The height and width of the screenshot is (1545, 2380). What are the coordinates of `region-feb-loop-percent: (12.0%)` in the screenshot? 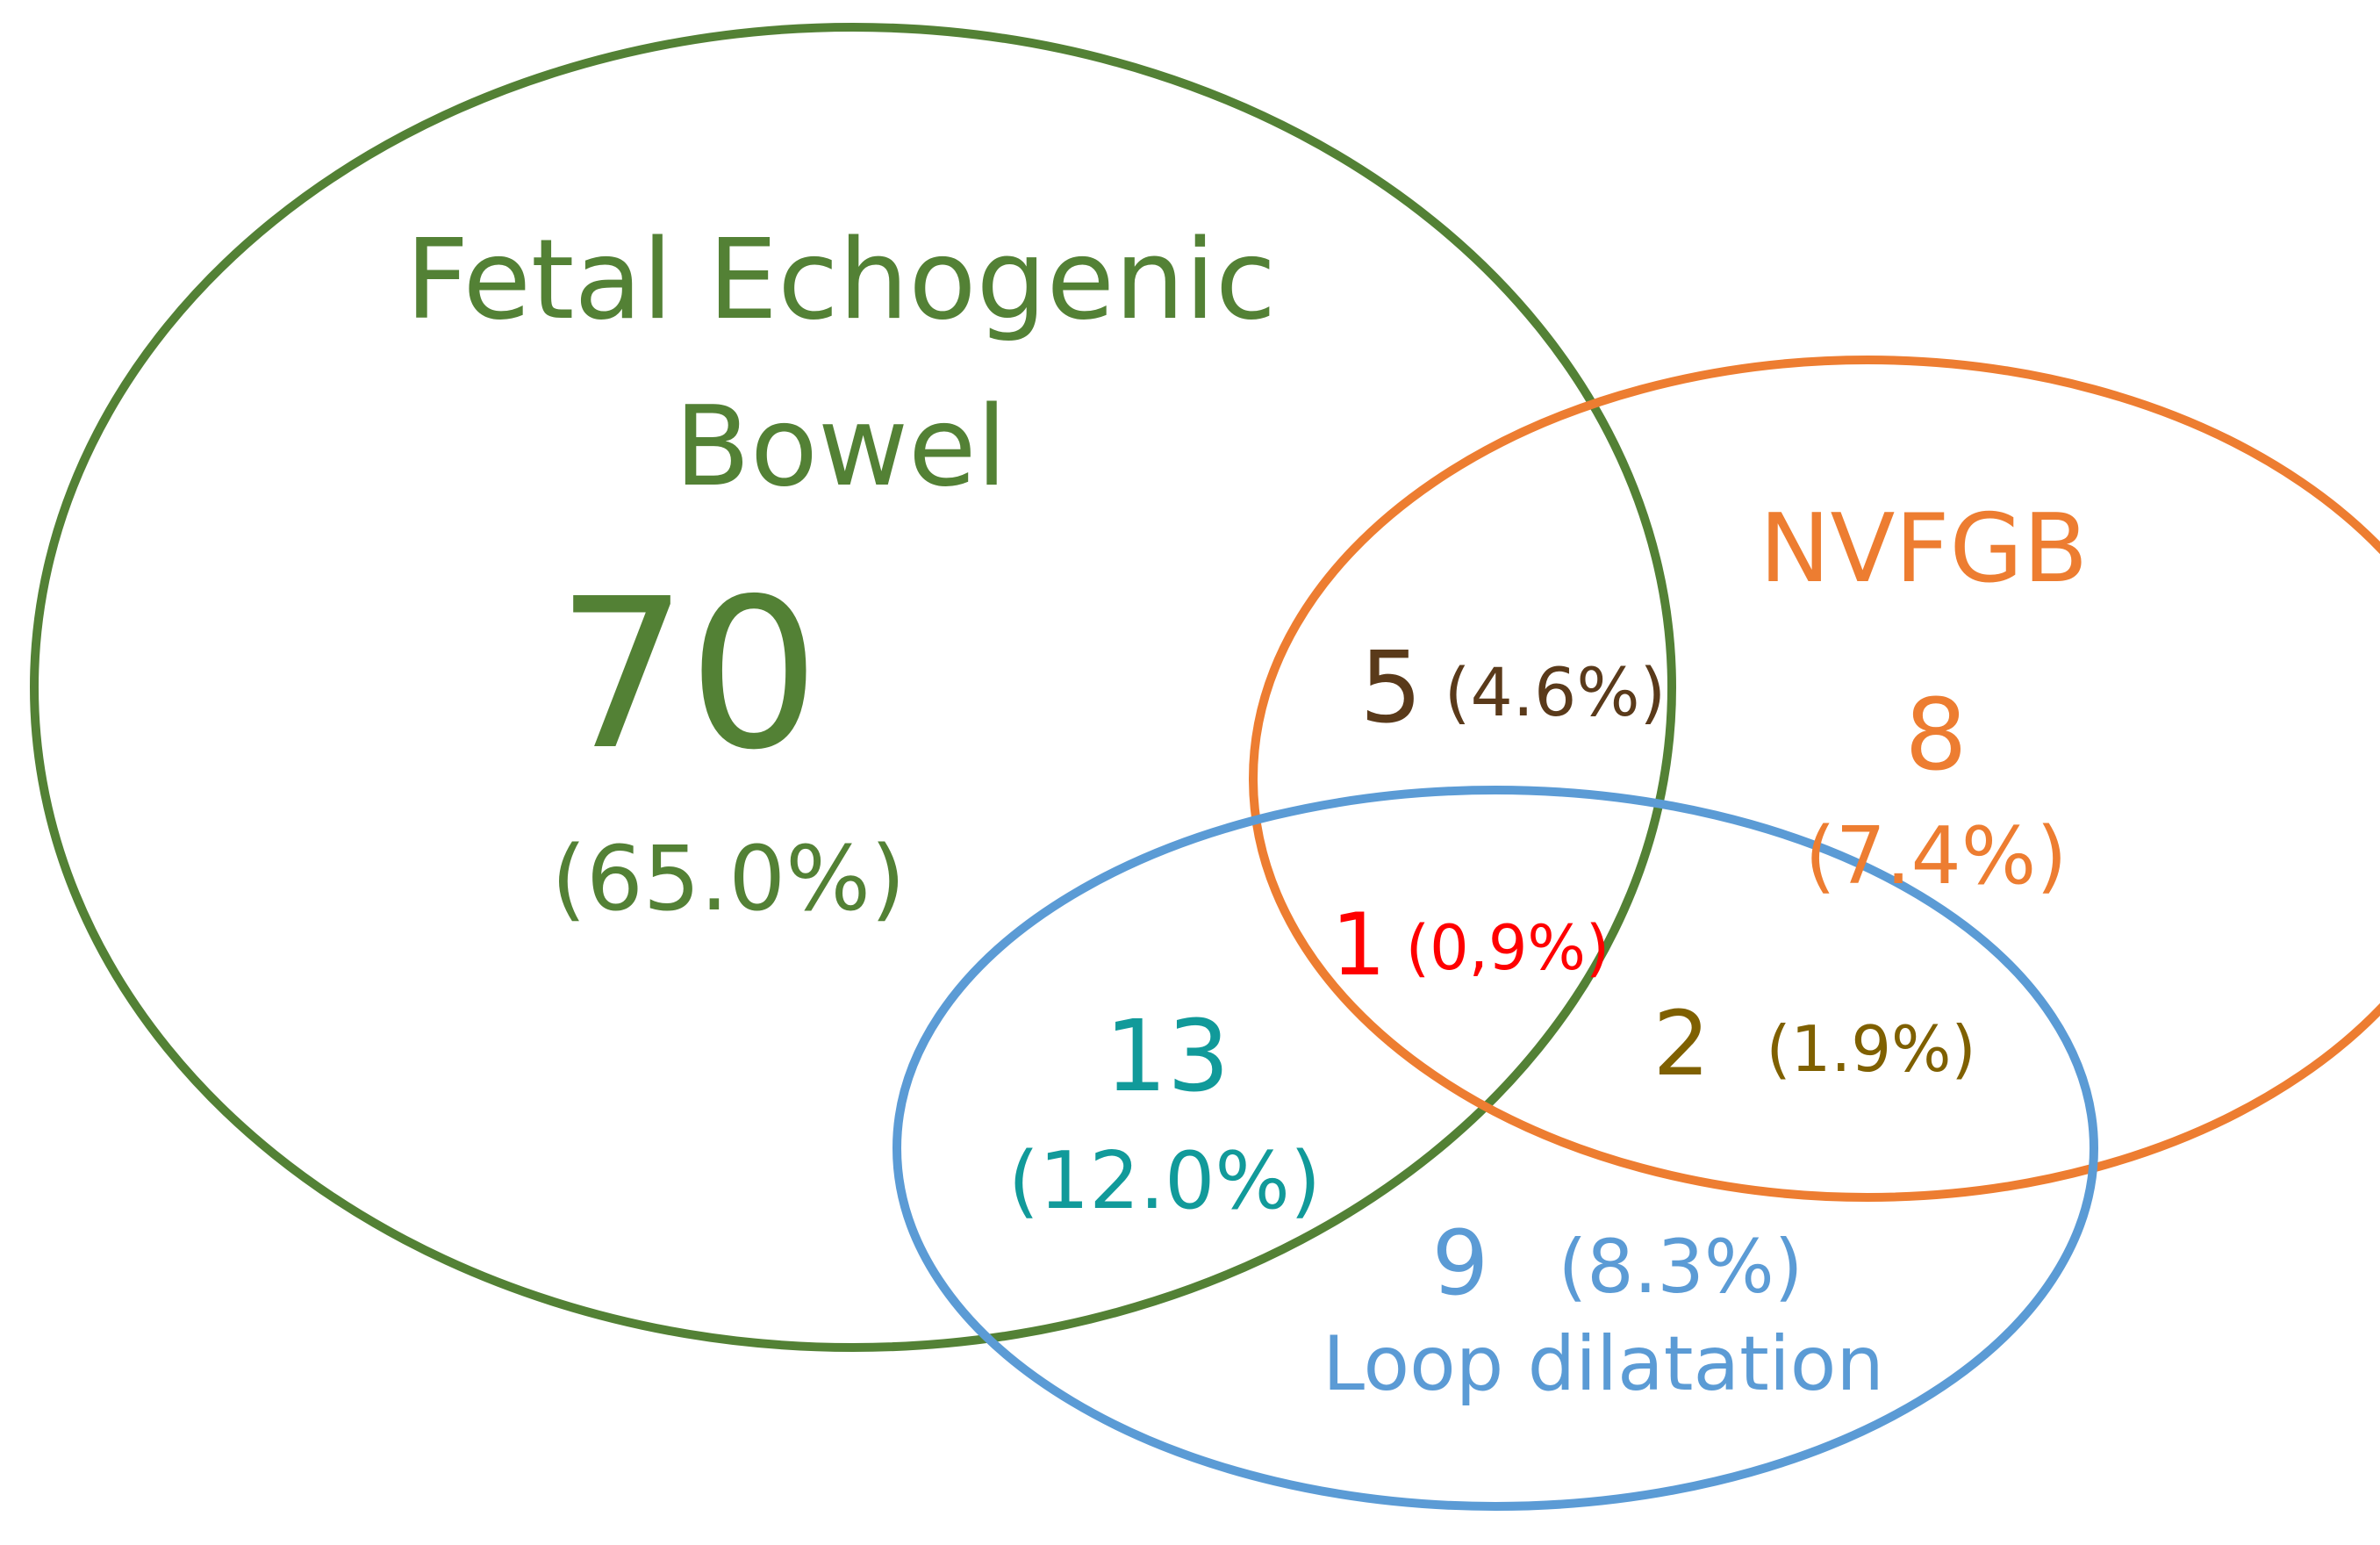 It's located at (1164, 1181).